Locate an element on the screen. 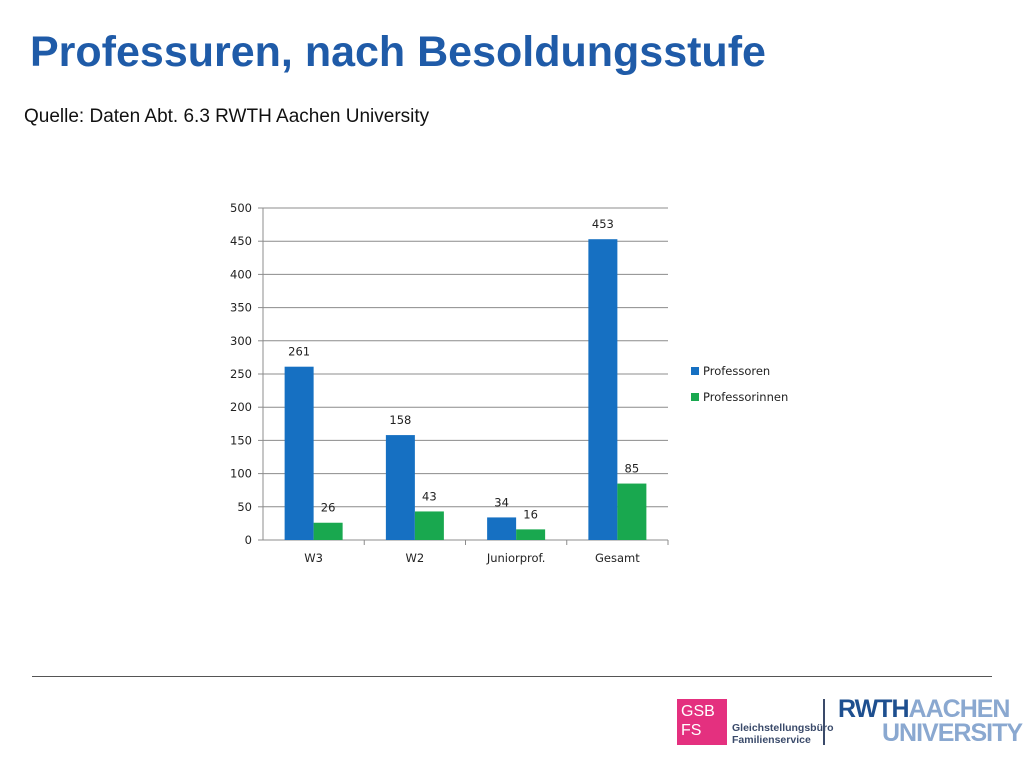  data-label: 26 is located at coordinates (328, 508).